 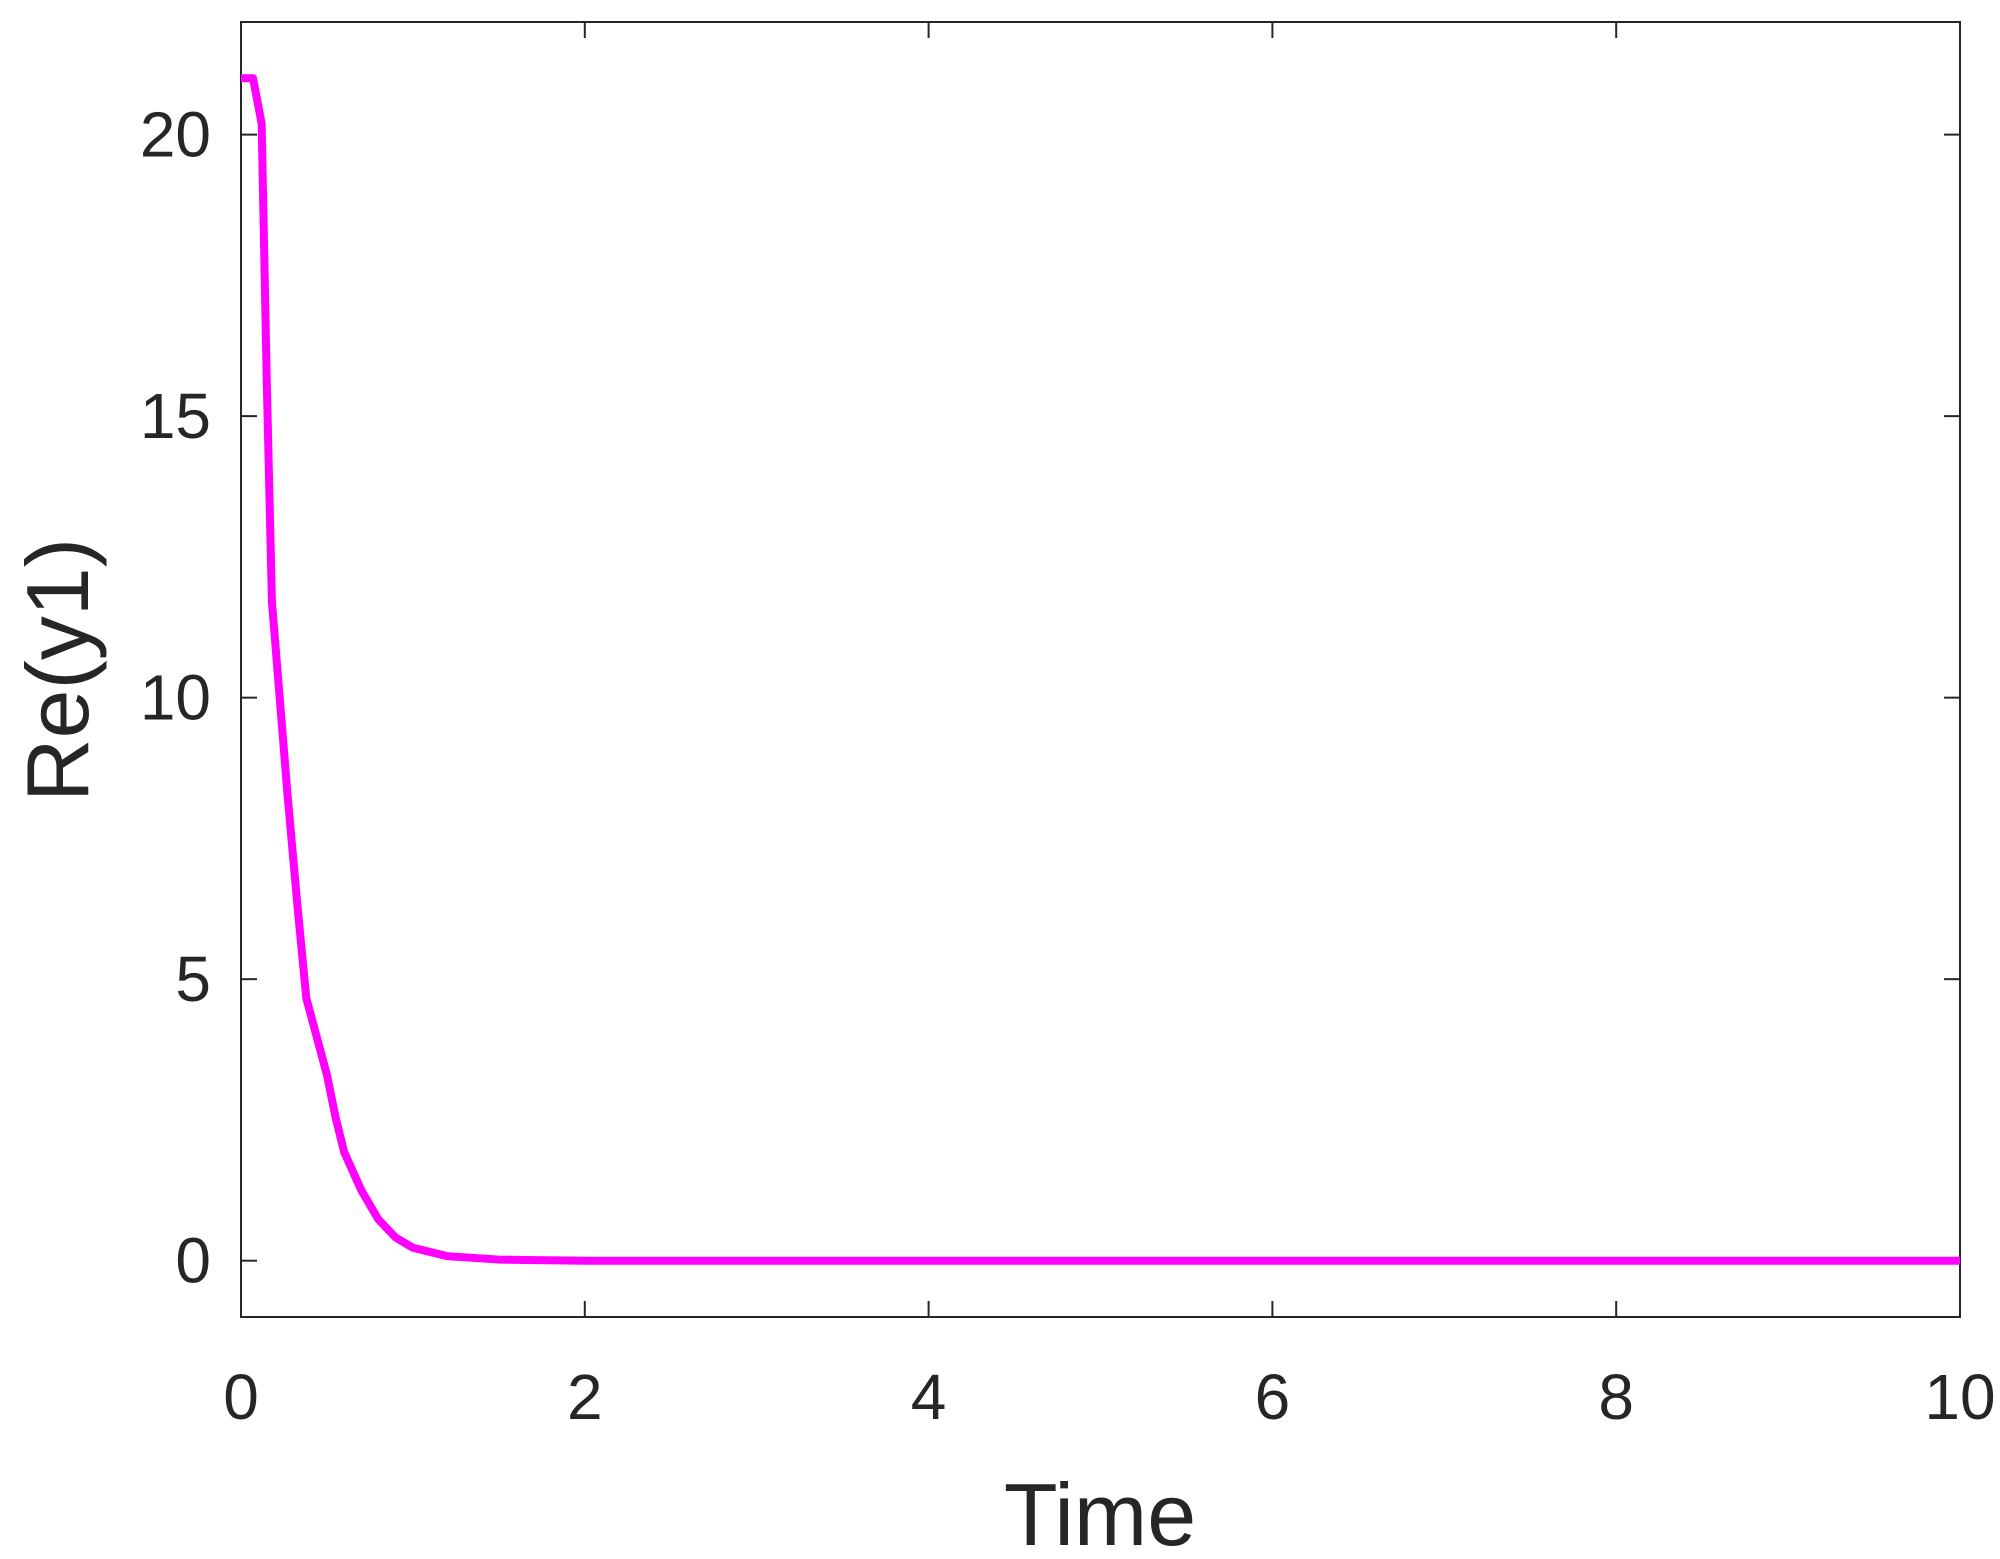 What do you see at coordinates (175, 416) in the screenshot?
I see `y-tick-label: 15` at bounding box center [175, 416].